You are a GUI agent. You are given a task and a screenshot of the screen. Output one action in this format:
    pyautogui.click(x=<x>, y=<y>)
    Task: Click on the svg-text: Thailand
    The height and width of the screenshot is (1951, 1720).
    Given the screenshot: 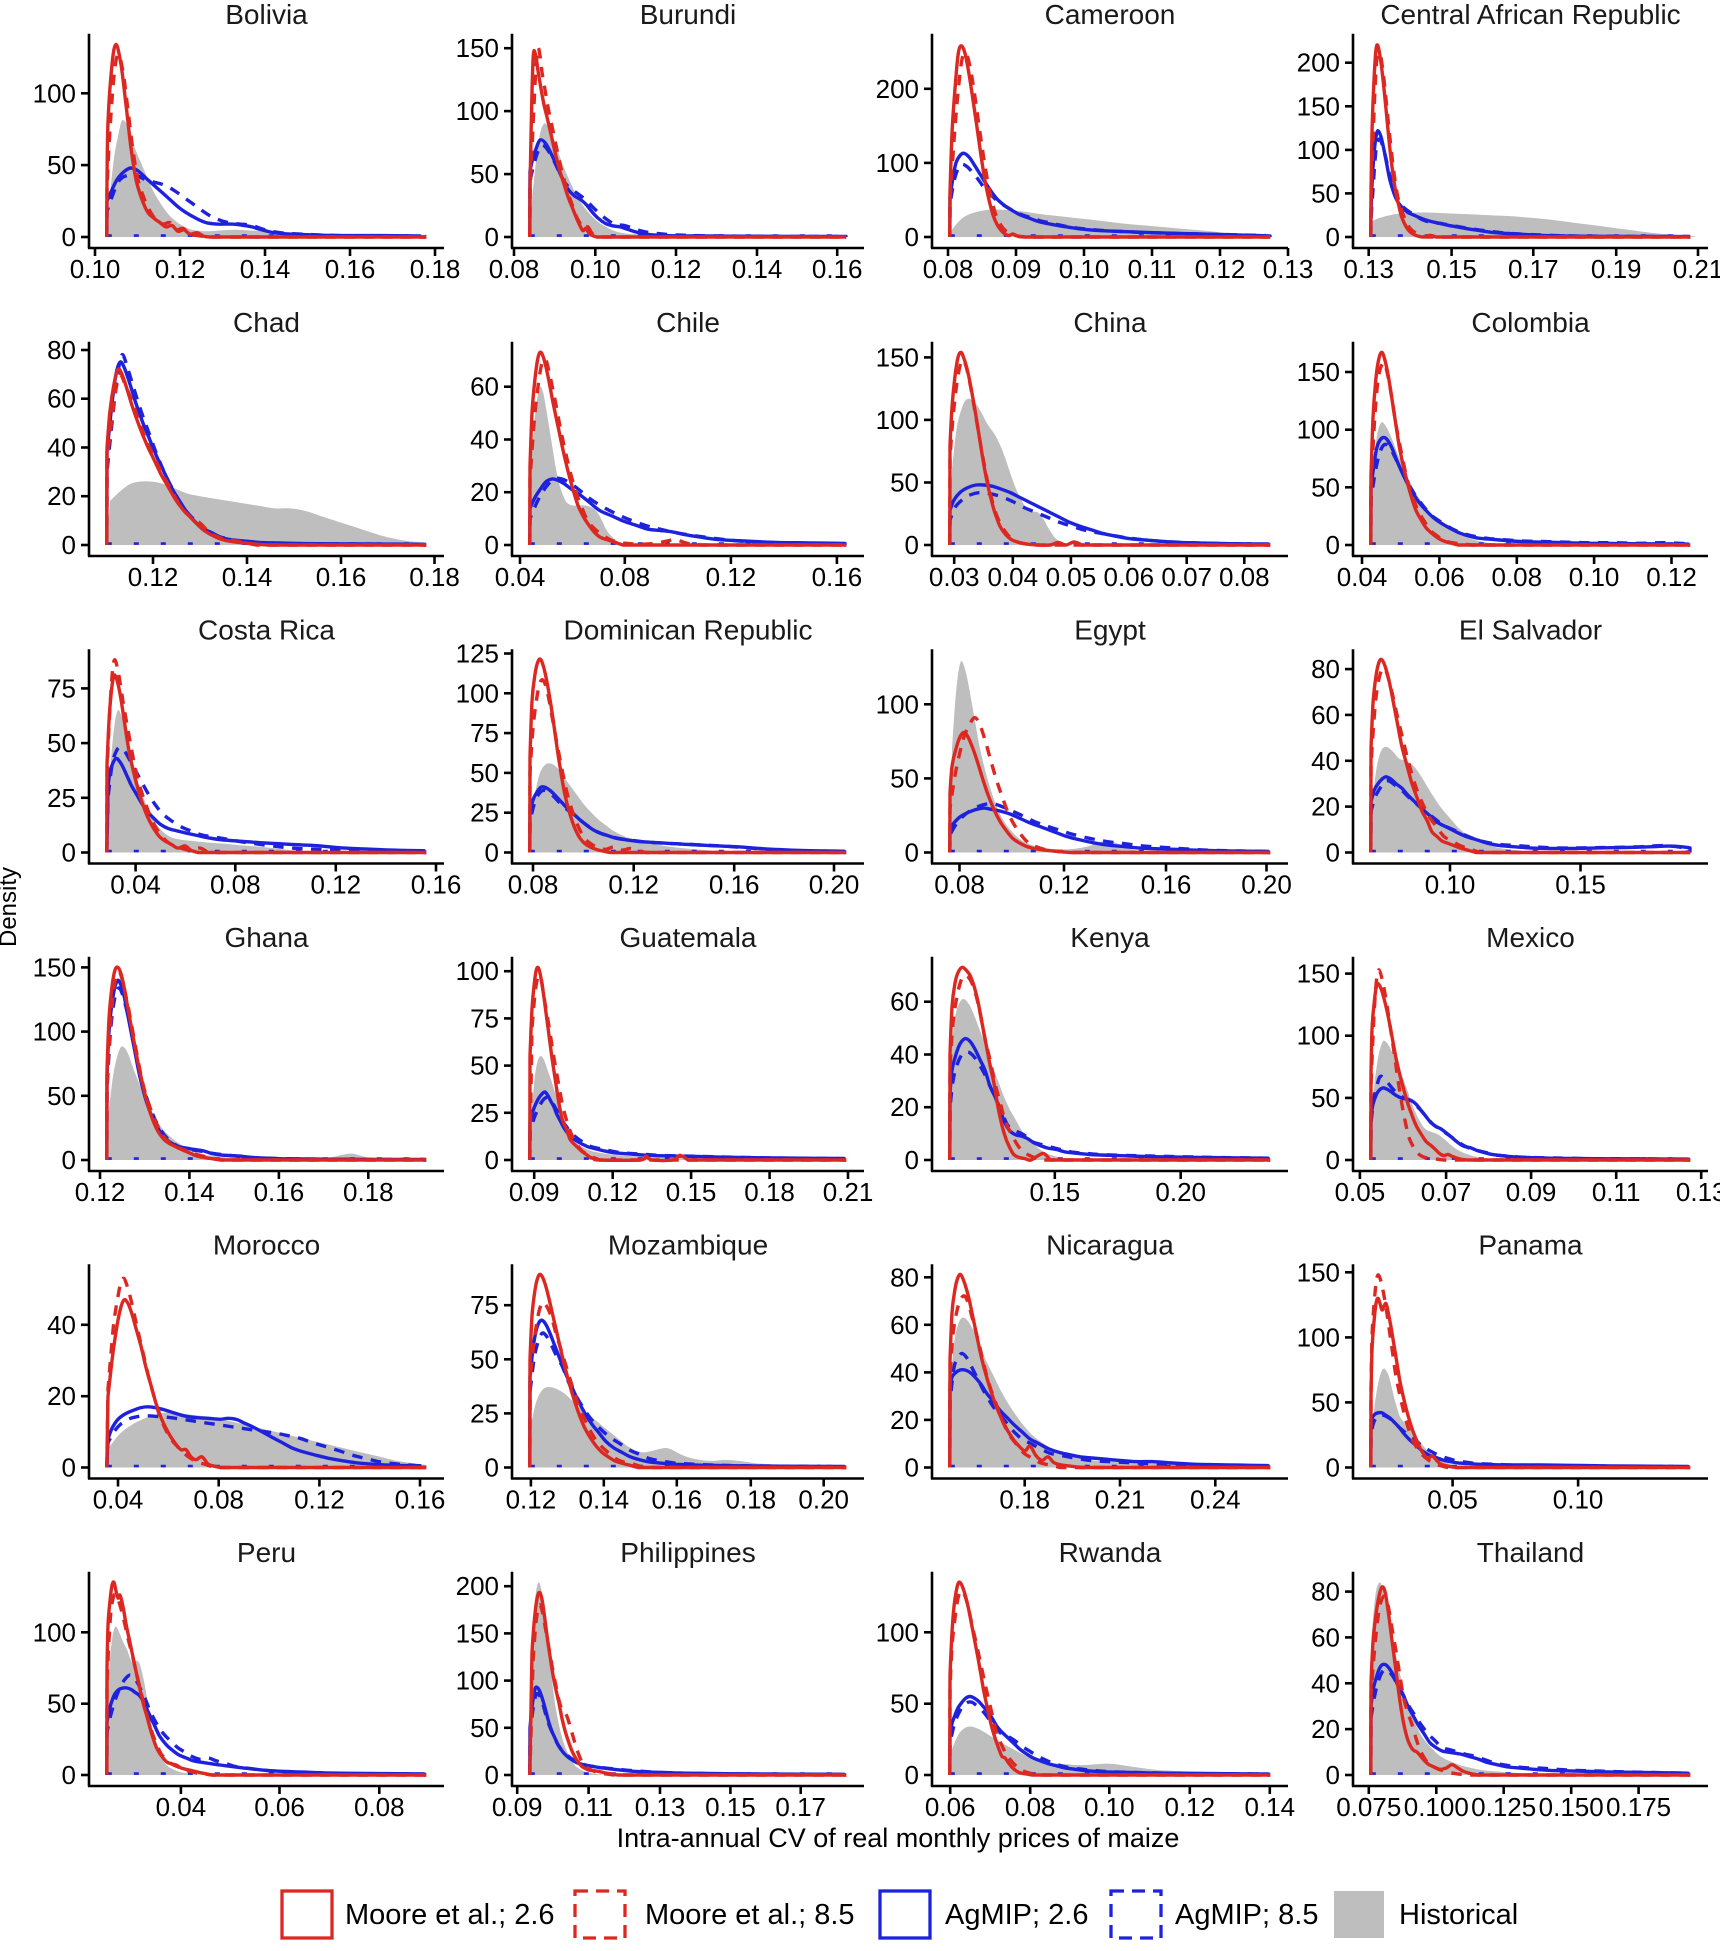 What is the action you would take?
    pyautogui.click(x=1530, y=1552)
    